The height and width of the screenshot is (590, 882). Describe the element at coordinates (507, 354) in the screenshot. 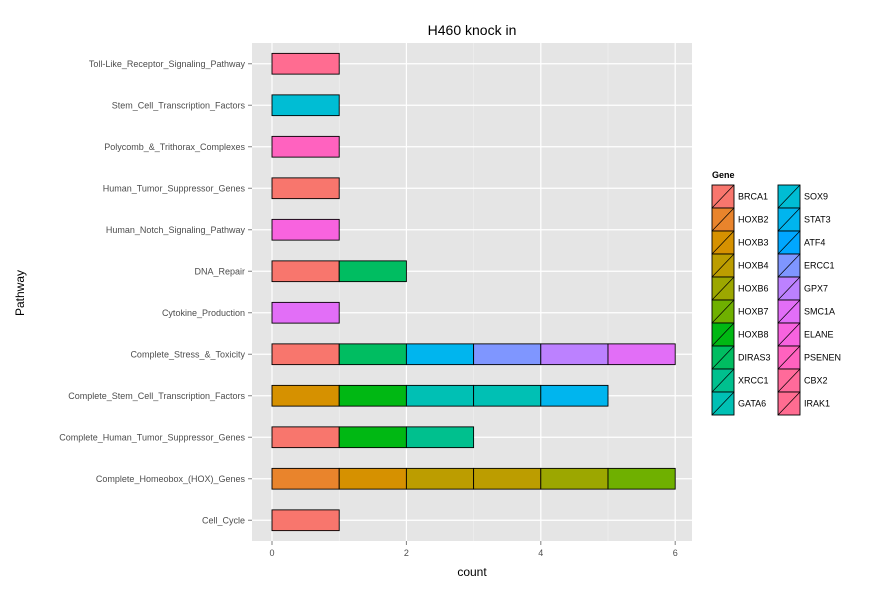

I see `bar-segment-ercc1` at that location.